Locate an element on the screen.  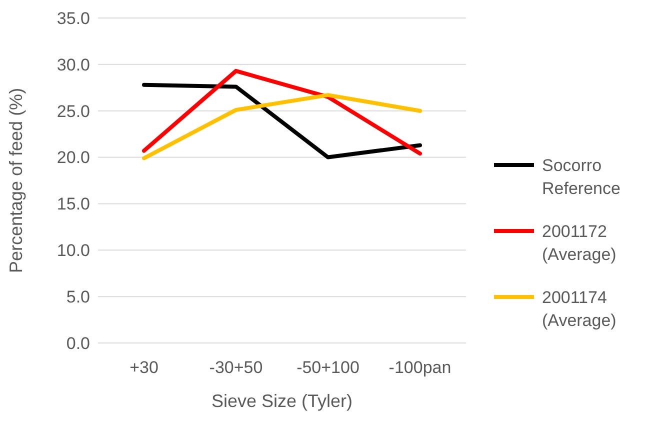
legend-label: 2001174 (Average) is located at coordinates (579, 309).